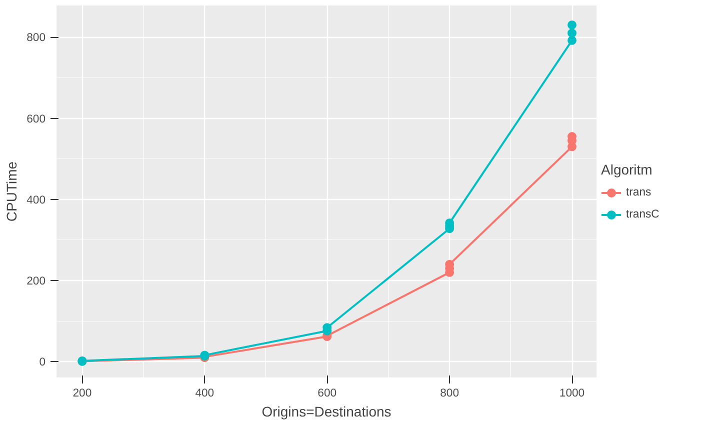 The height and width of the screenshot is (431, 722). Describe the element at coordinates (327, 394) in the screenshot. I see `x-tick-label: 600` at that location.